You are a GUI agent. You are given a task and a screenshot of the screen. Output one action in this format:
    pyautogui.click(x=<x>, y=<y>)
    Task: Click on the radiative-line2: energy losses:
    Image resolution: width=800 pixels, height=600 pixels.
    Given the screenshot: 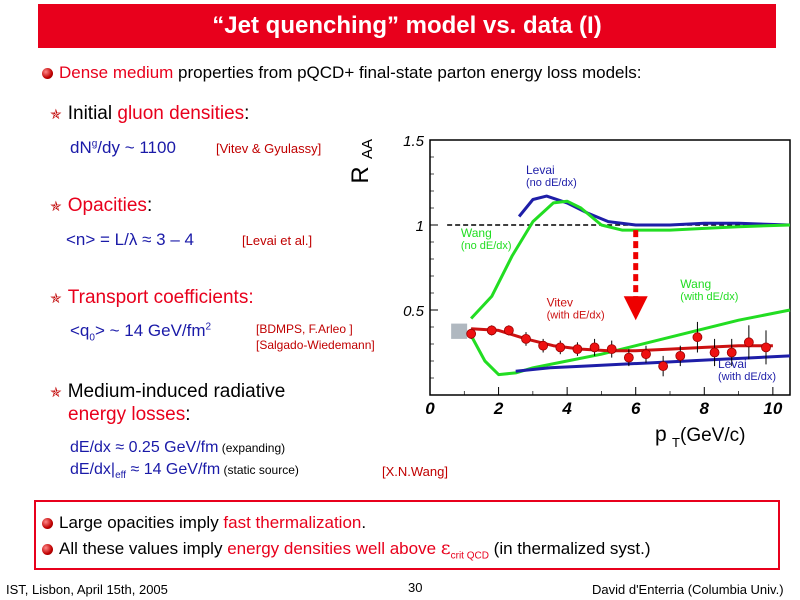 What is the action you would take?
    pyautogui.click(x=129, y=415)
    